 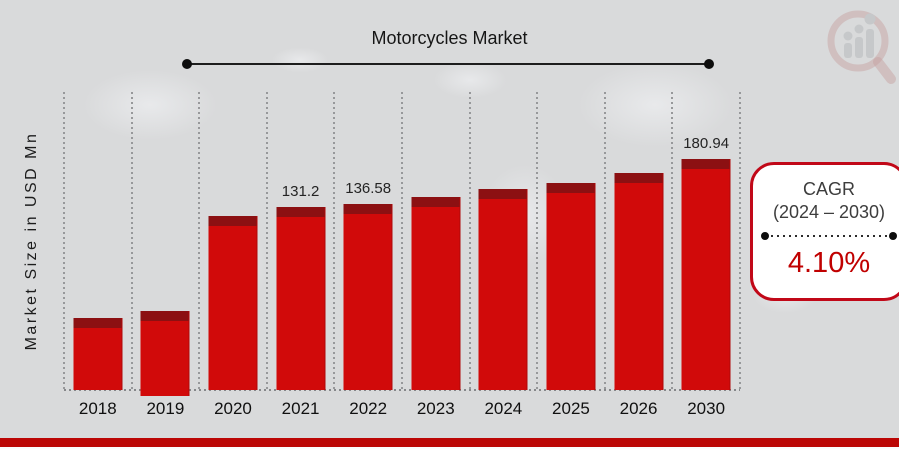 What do you see at coordinates (435, 202) in the screenshot?
I see `bar-cap-2023` at bounding box center [435, 202].